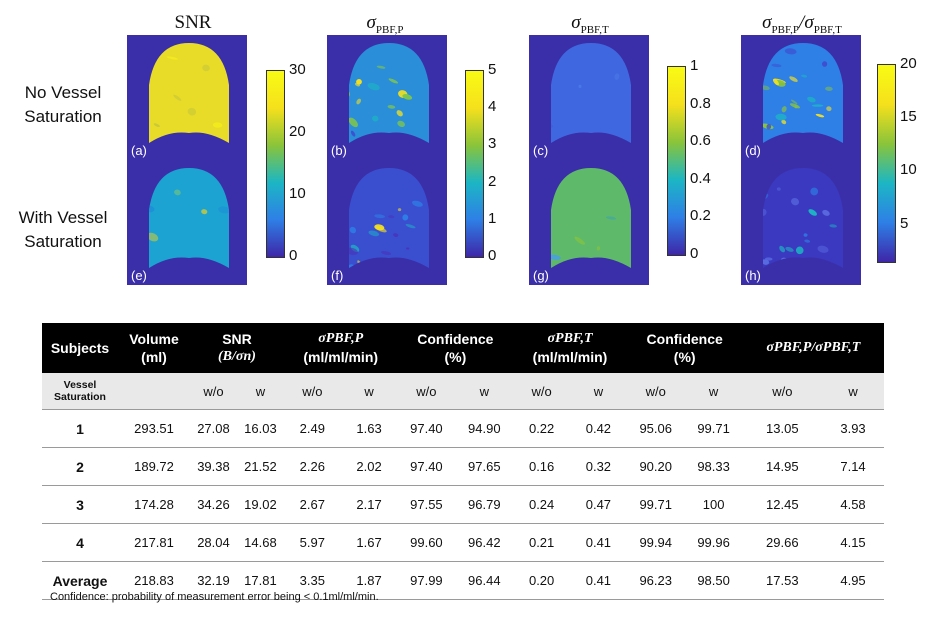  I want to click on header-ratio: σPBF,P/σPBF,T, so click(813, 348).